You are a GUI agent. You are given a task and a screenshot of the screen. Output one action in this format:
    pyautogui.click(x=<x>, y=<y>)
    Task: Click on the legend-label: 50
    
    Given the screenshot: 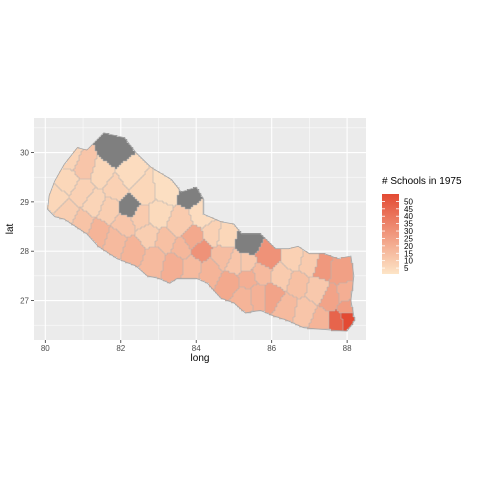 What is the action you would take?
    pyautogui.click(x=408, y=201)
    